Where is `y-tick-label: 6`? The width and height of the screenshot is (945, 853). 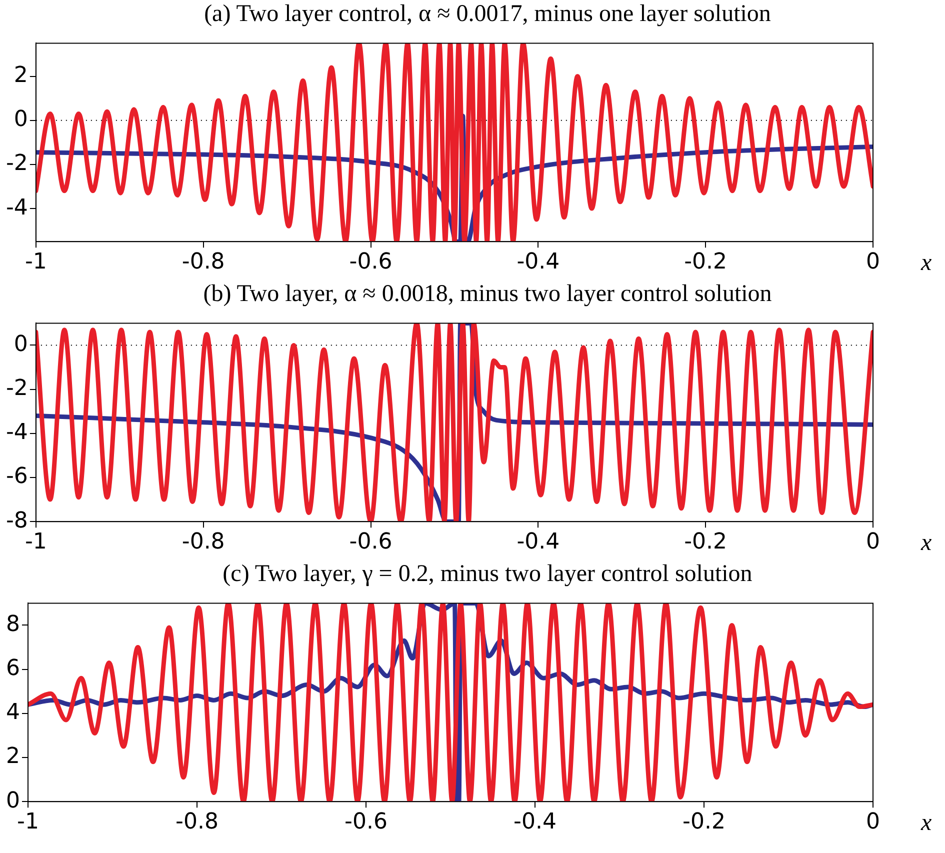
y-tick-label: 6 is located at coordinates (13, 669).